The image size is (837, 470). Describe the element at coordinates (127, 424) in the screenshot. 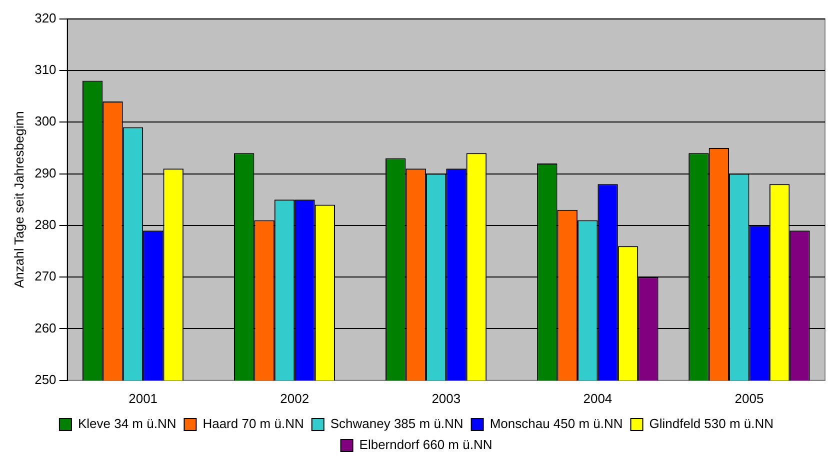

I see `legend-label: Kleve 34 m ü.NN` at that location.